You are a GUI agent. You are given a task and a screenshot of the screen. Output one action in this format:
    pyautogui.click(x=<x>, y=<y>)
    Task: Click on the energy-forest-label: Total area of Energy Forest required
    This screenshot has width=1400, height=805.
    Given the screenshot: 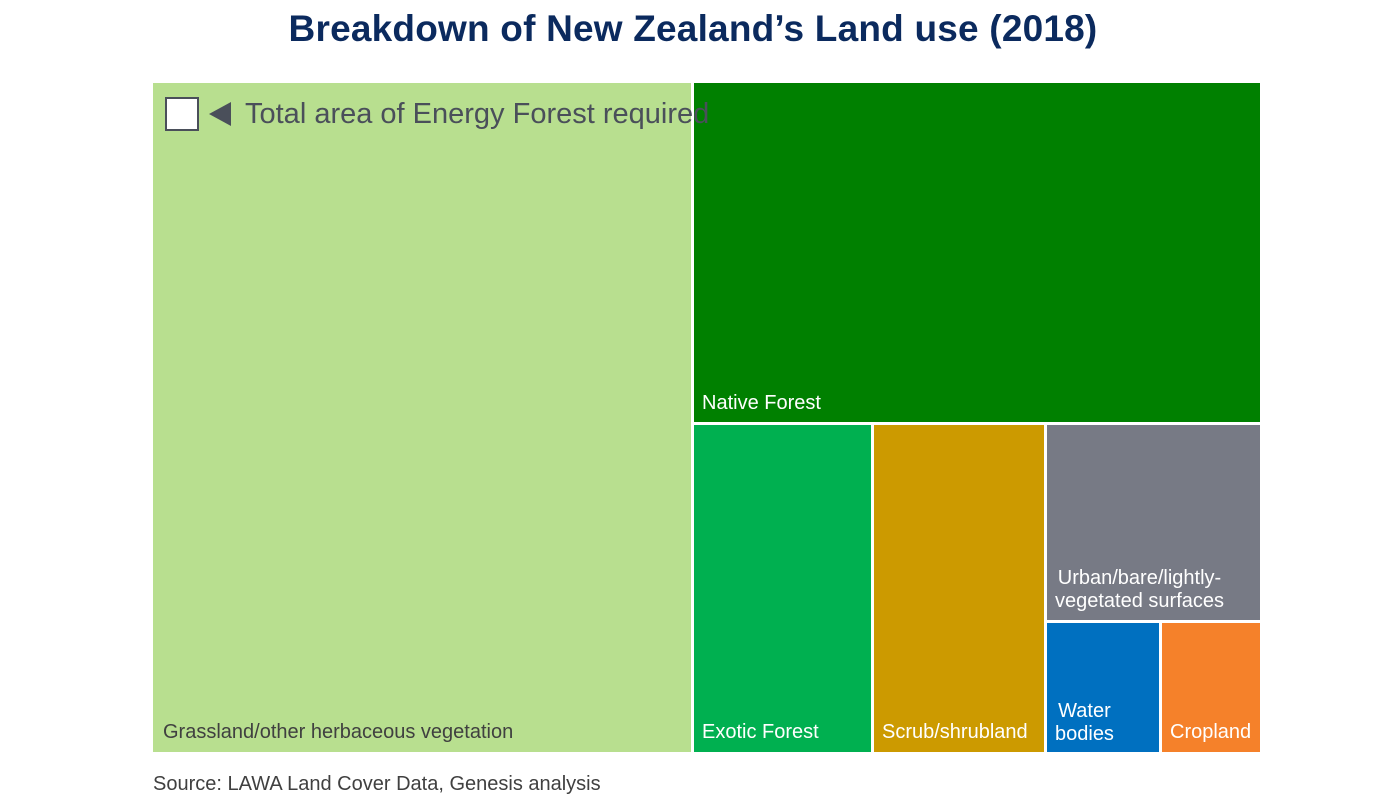 What is the action you would take?
    pyautogui.click(x=477, y=113)
    